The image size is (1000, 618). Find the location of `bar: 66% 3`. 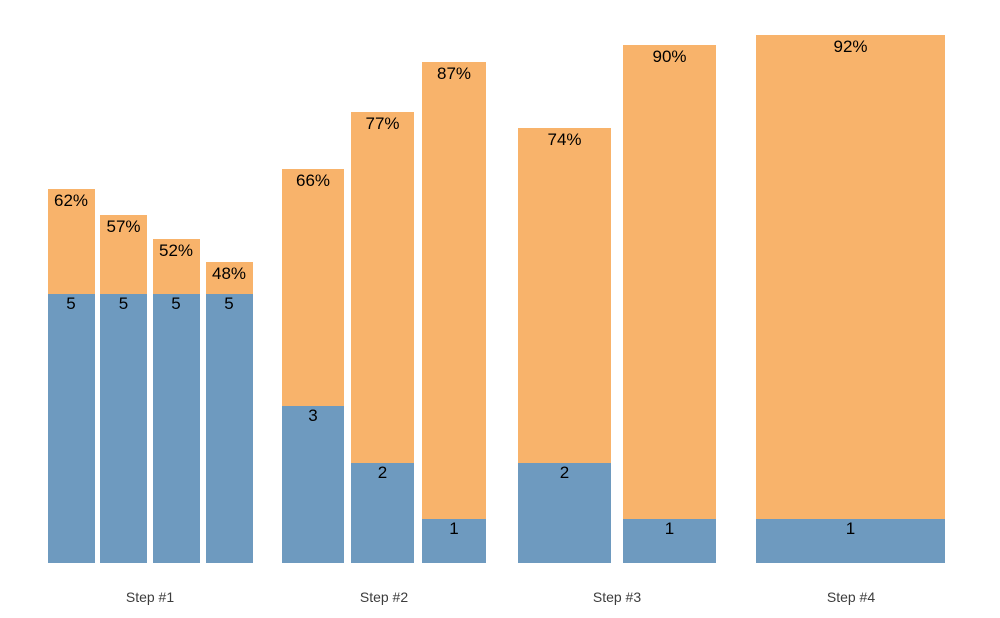

bar: 66% 3 is located at coordinates (313, 366).